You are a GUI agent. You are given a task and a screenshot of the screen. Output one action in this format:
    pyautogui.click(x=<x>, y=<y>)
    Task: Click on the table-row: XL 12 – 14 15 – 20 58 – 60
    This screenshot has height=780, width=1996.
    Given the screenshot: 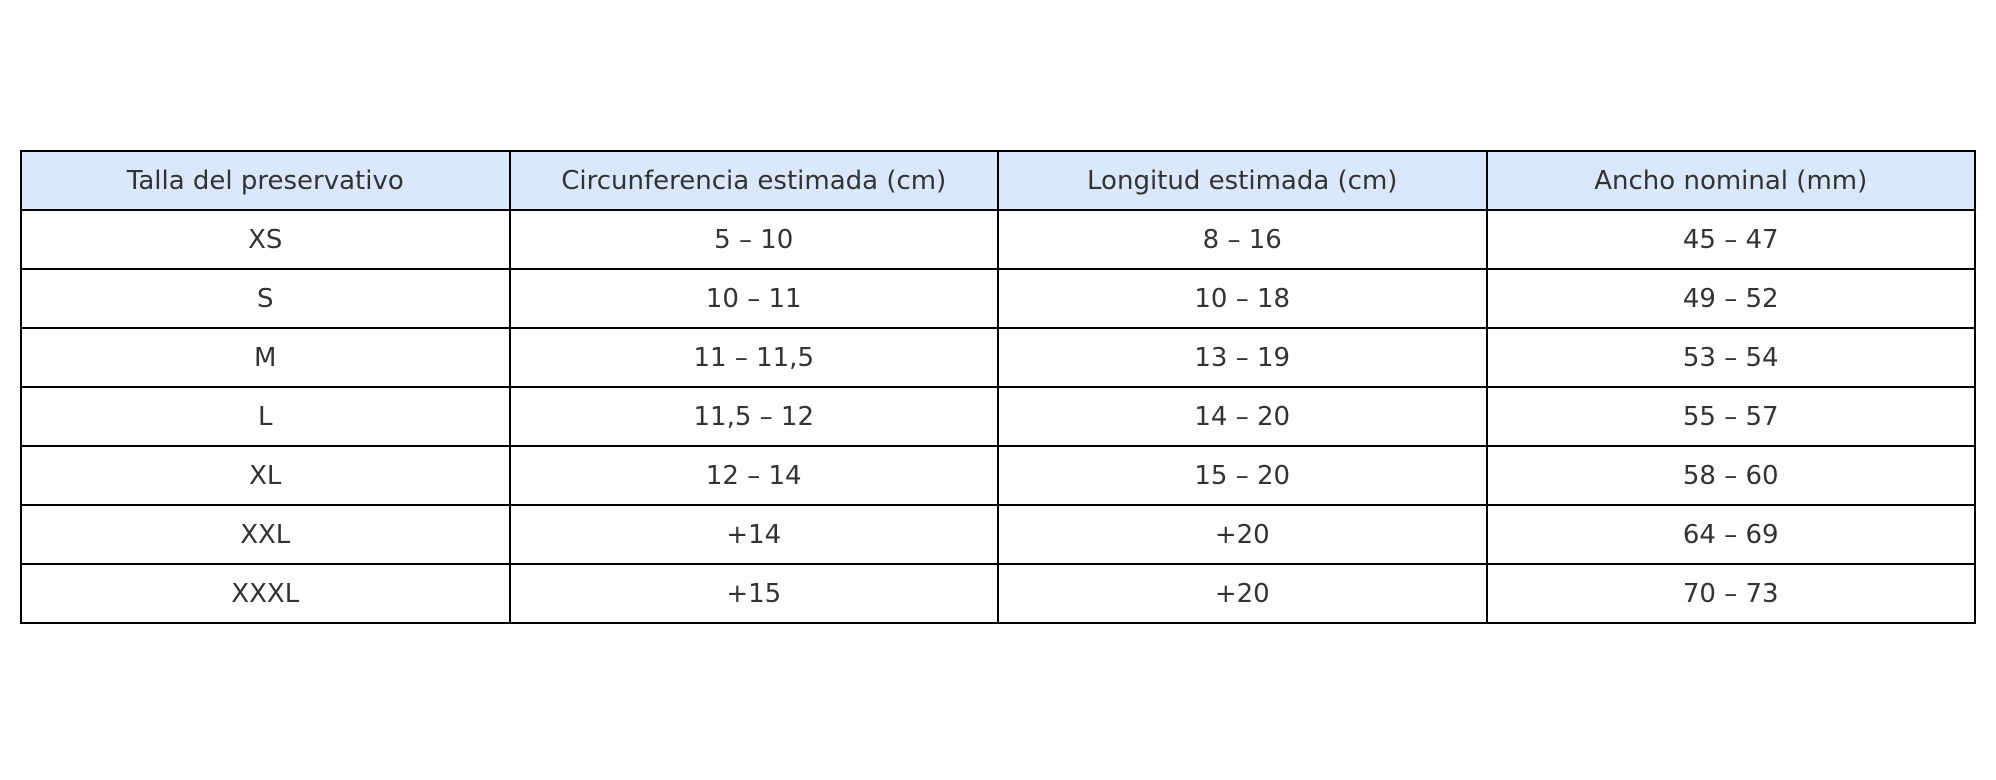 What is the action you would take?
    pyautogui.click(x=998, y=475)
    